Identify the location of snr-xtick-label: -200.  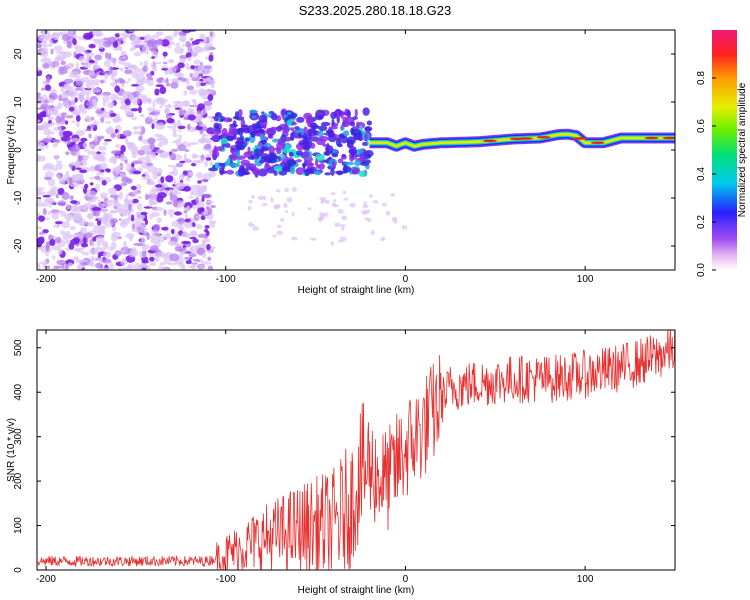
(46, 579).